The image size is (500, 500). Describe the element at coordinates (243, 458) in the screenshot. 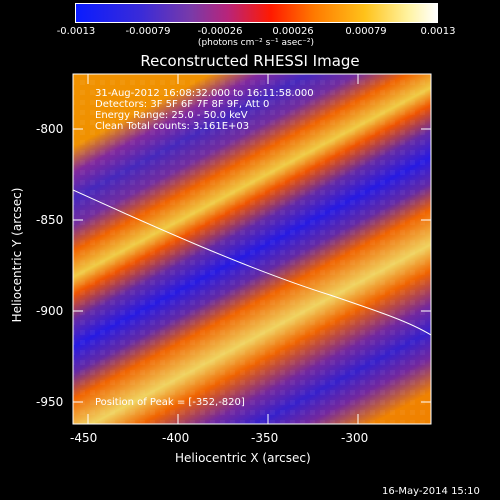

I see `x-axis-label: Heliocentric X (arcsec)` at that location.